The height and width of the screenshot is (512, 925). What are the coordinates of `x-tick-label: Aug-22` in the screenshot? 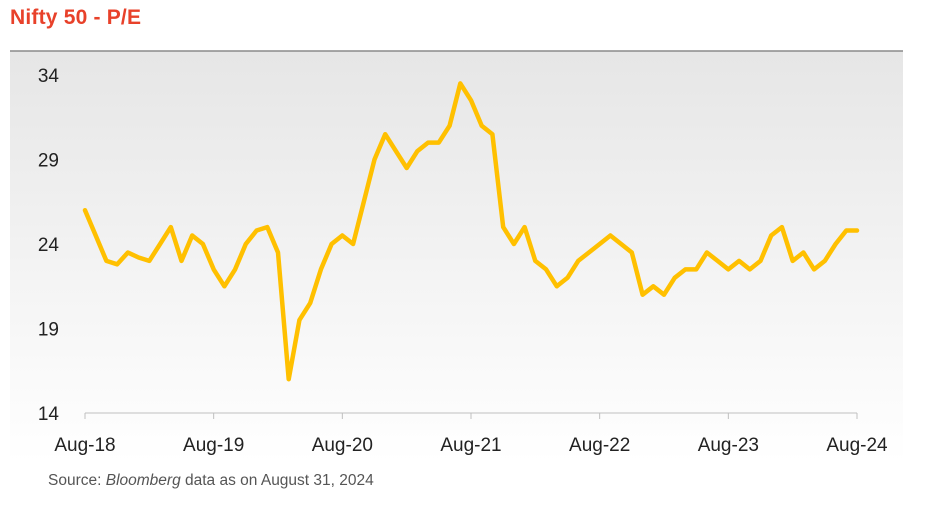 It's located at (599, 445).